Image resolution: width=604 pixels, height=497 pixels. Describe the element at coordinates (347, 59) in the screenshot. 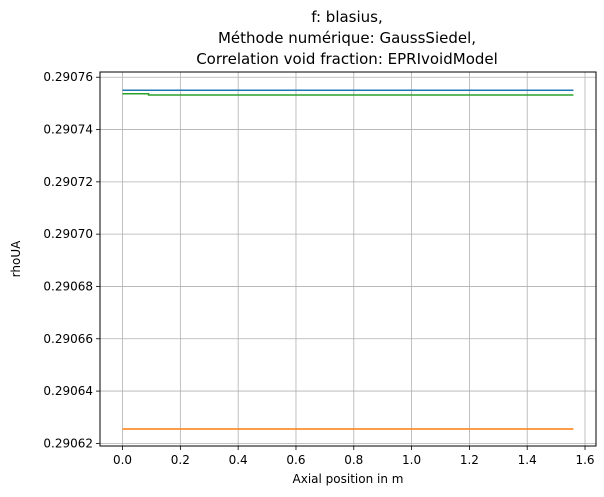

I see `chart-title-line-3: Correlation void fraction: EPRIvoidModel` at that location.